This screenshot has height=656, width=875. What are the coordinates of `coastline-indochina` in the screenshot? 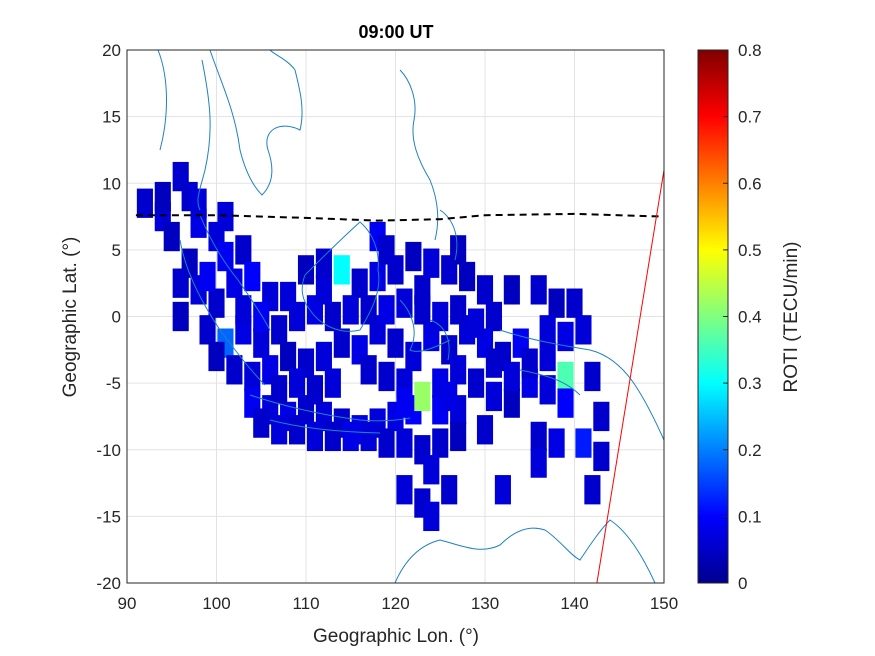 It's located at (230, 130).